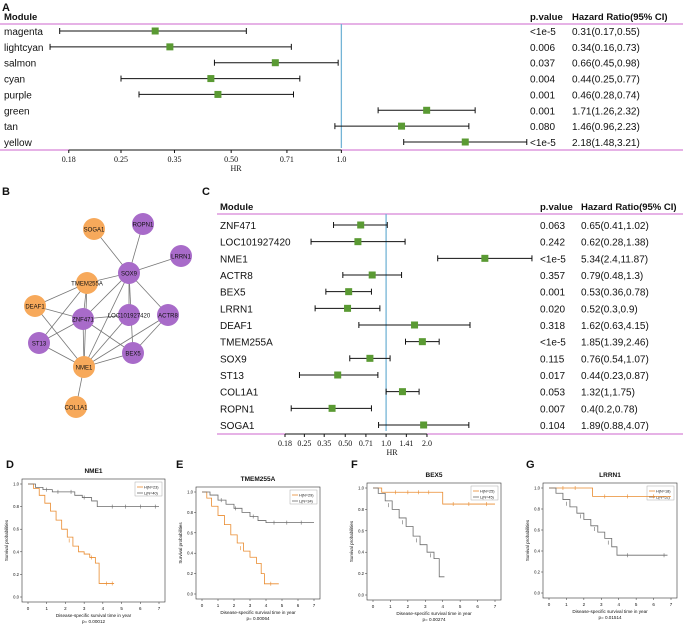 This screenshot has width=685, height=630. Describe the element at coordinates (23, 32) in the screenshot. I see `row-label: magenta` at that location.